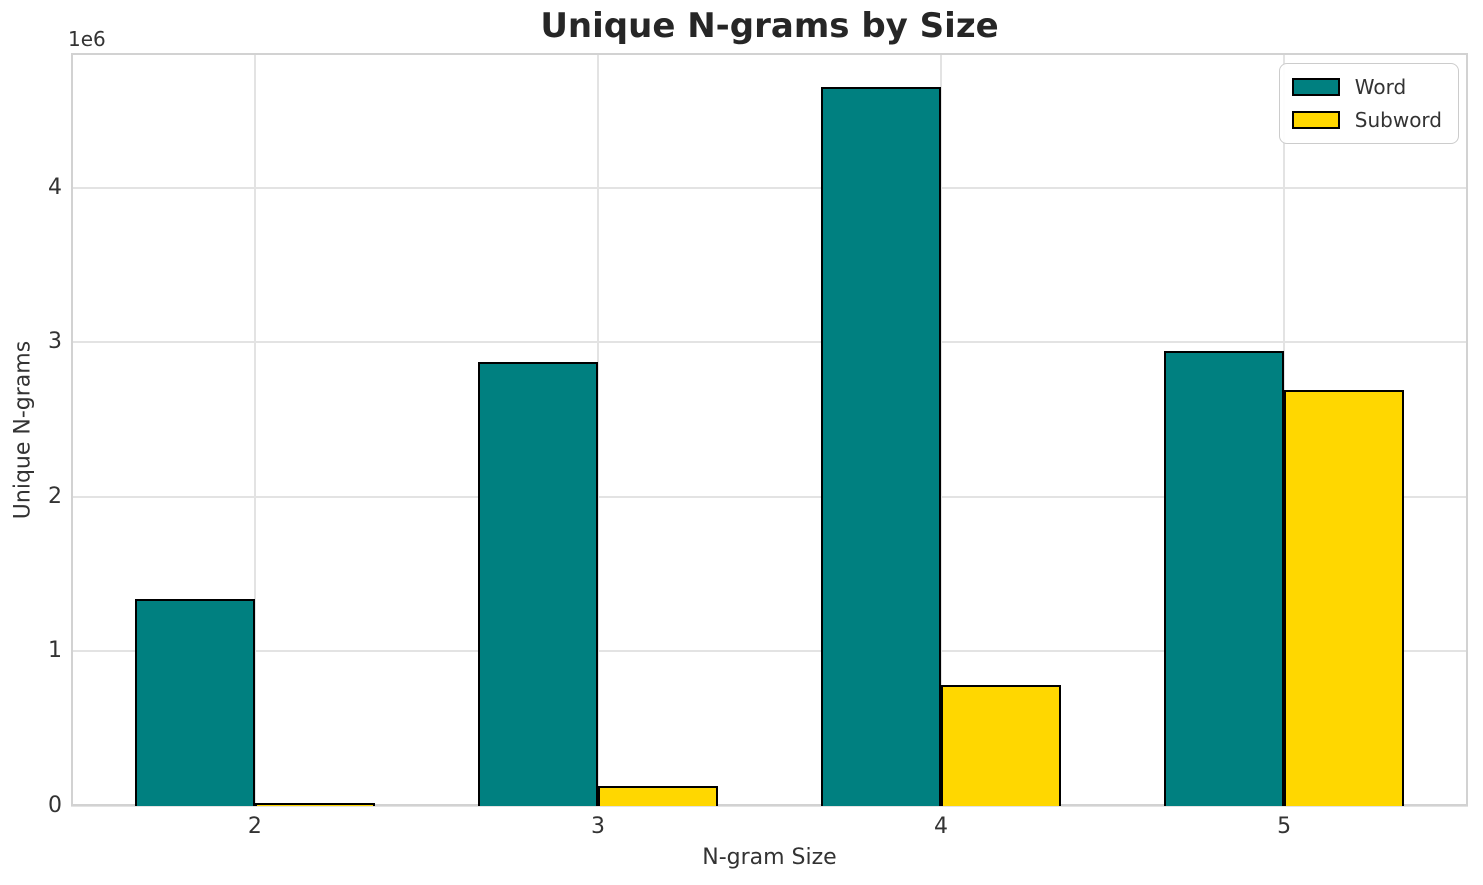  What do you see at coordinates (1315, 120) in the screenshot?
I see `legend-swatch-subword` at bounding box center [1315, 120].